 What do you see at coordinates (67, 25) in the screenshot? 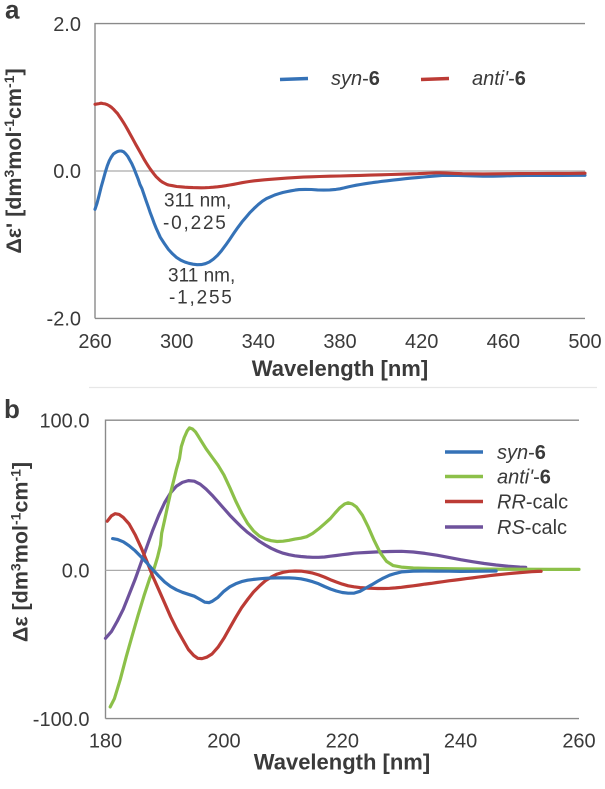
I see `svg-text: 2.0` at bounding box center [67, 25].